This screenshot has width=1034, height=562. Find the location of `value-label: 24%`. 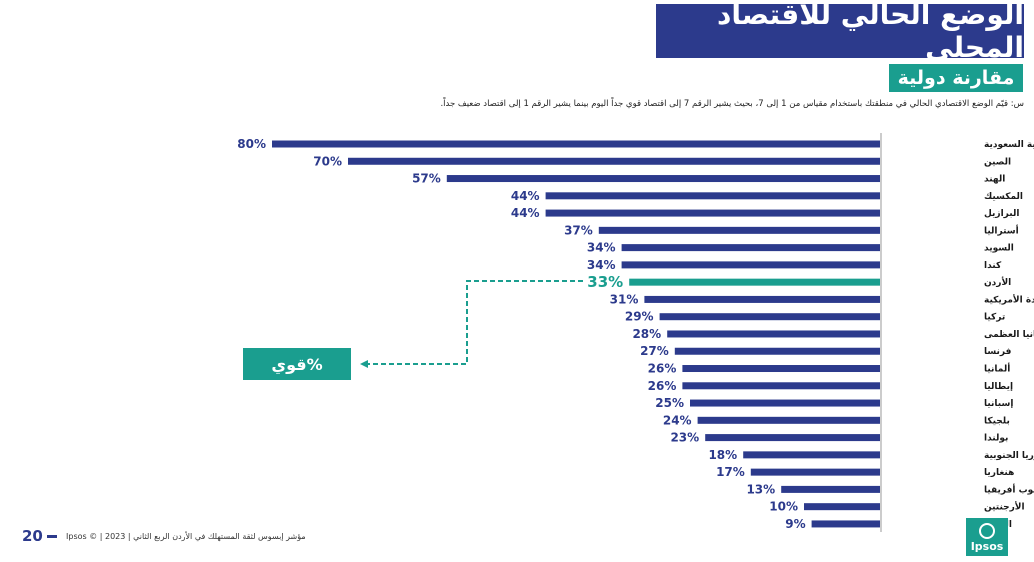

value-label: 24% is located at coordinates (677, 420).